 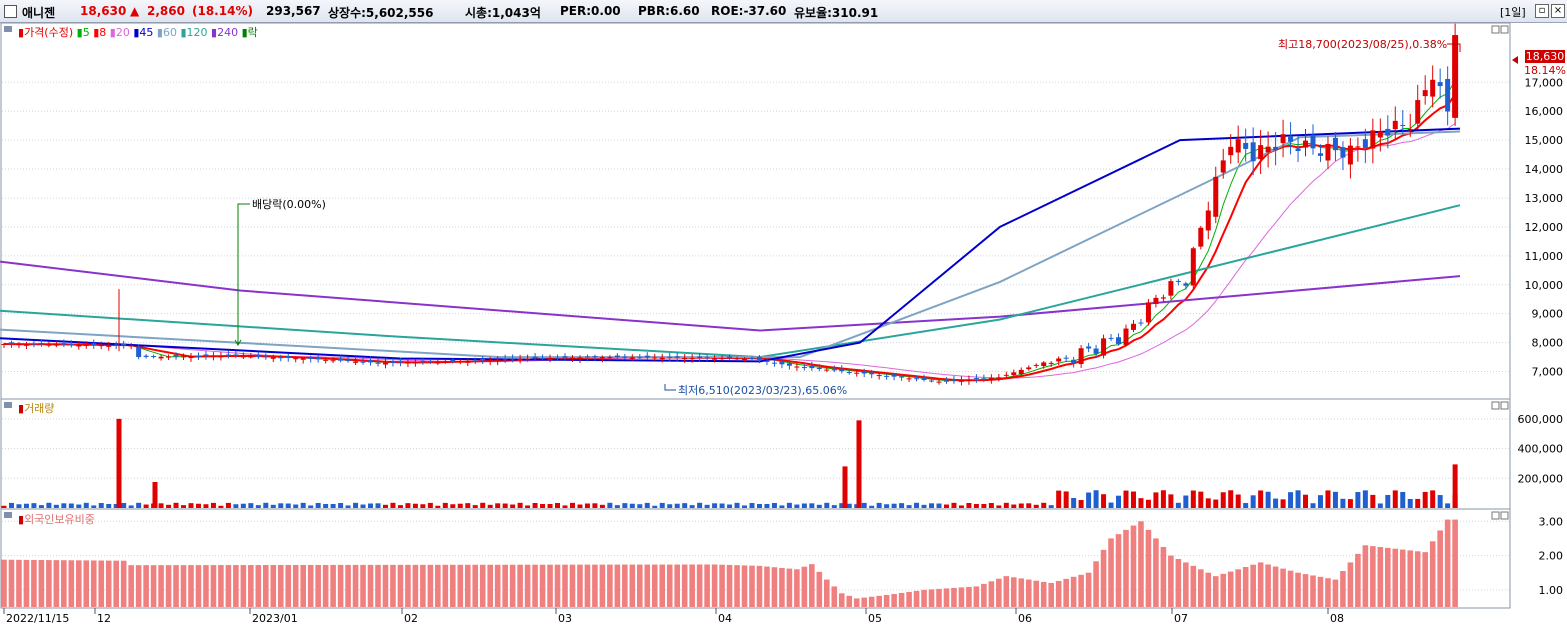 What do you see at coordinates (381, 13) in the screenshot?
I see `listed-shares: 상장수:5,602,556` at bounding box center [381, 13].